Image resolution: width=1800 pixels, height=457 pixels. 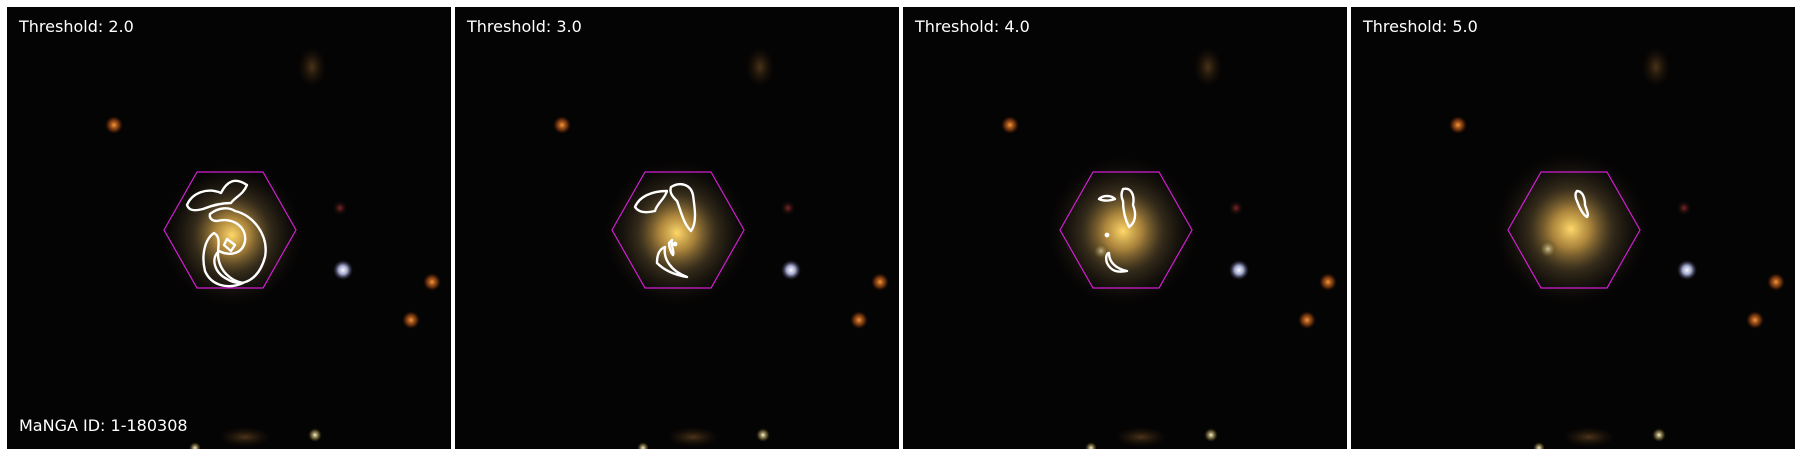 What do you see at coordinates (972, 26) in the screenshot?
I see `threshold-label: Threshold: 4.0` at bounding box center [972, 26].